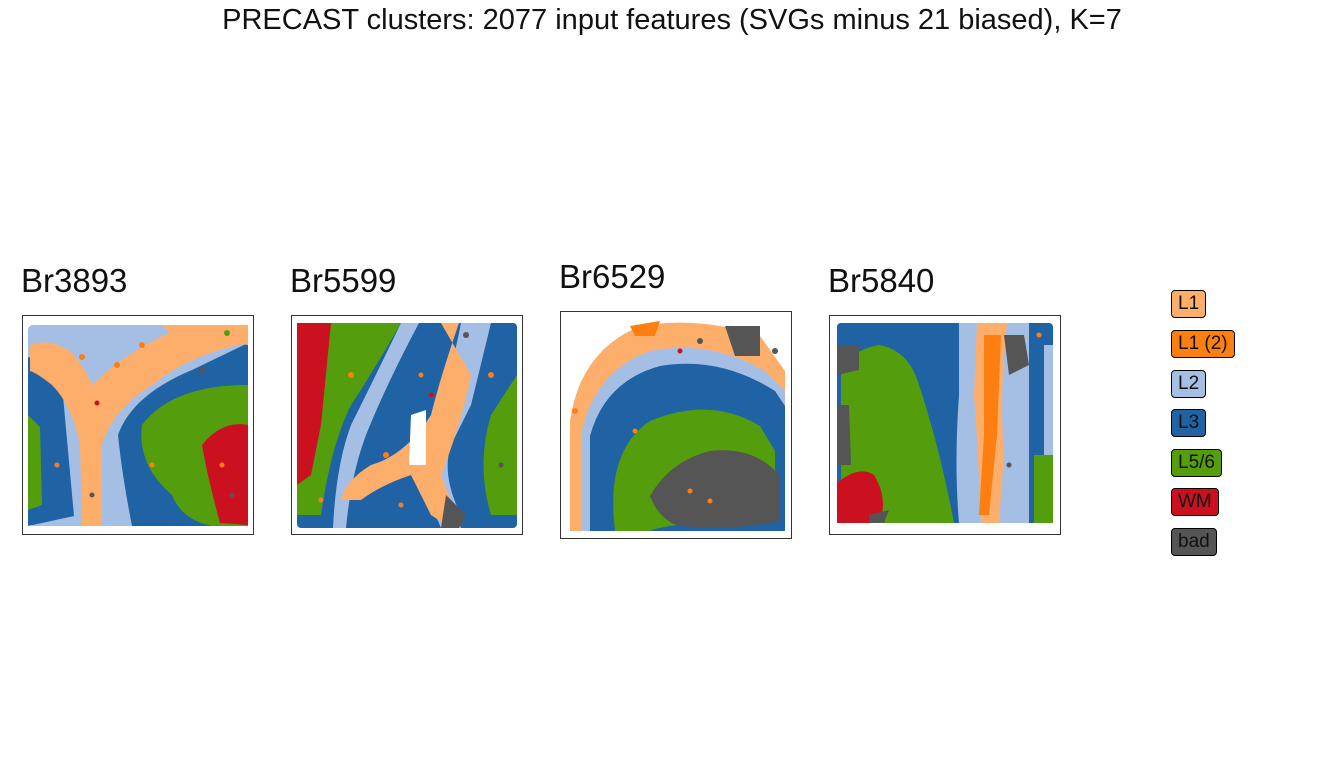 The width and height of the screenshot is (1344, 768). What do you see at coordinates (1203, 344) in the screenshot?
I see `legend-item-l1-2: L1 (2)` at bounding box center [1203, 344].